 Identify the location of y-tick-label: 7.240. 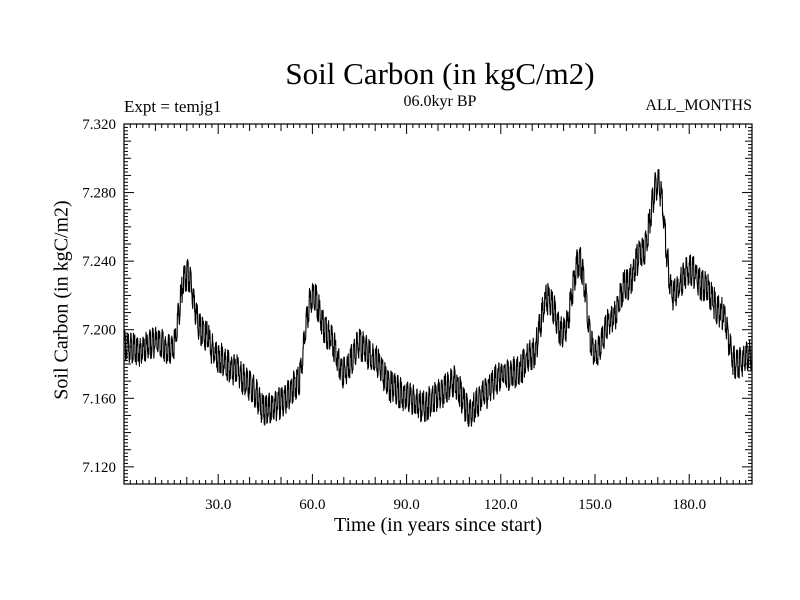
(99, 262).